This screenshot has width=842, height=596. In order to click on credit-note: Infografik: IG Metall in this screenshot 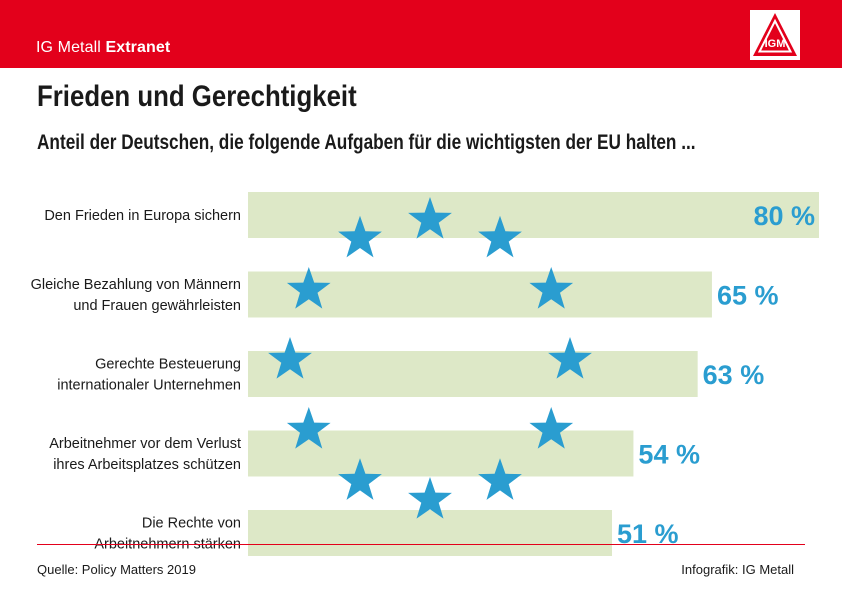, I will do `click(737, 569)`.